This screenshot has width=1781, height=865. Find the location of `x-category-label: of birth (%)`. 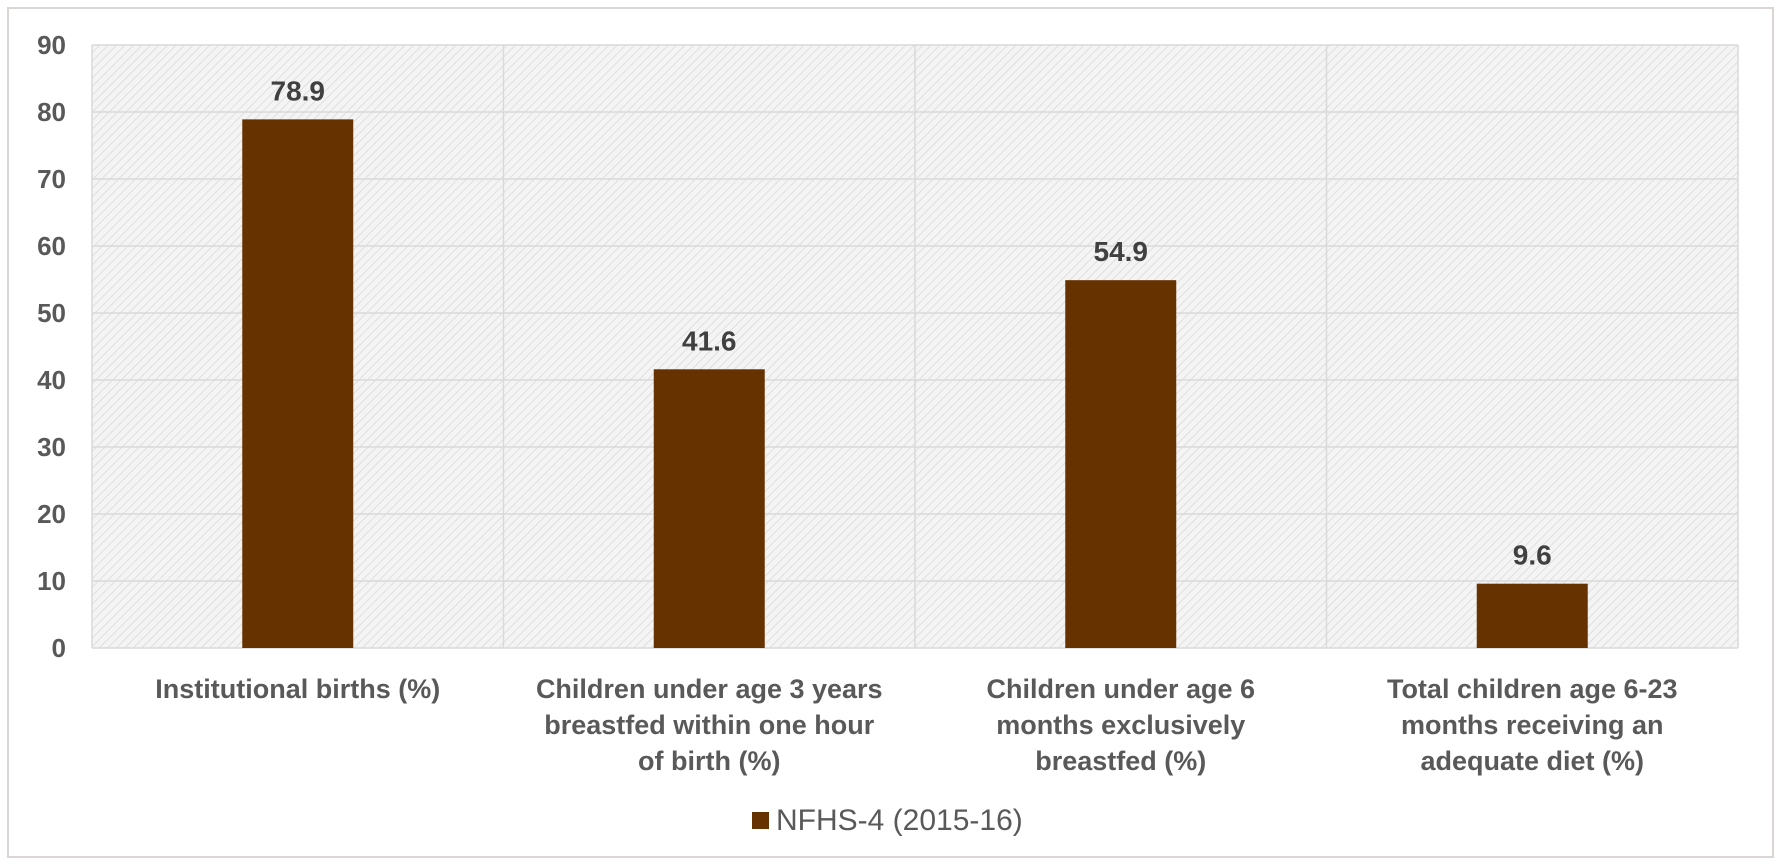

x-category-label: of birth (%) is located at coordinates (709, 761).